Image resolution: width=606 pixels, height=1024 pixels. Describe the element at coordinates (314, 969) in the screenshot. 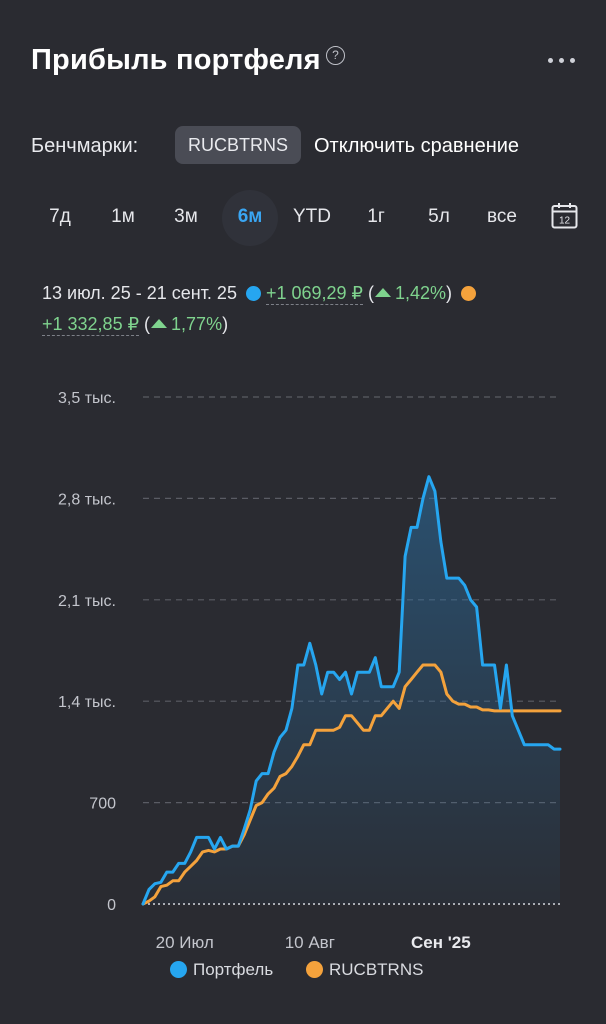

I see `legend-benchmark-dot` at that location.